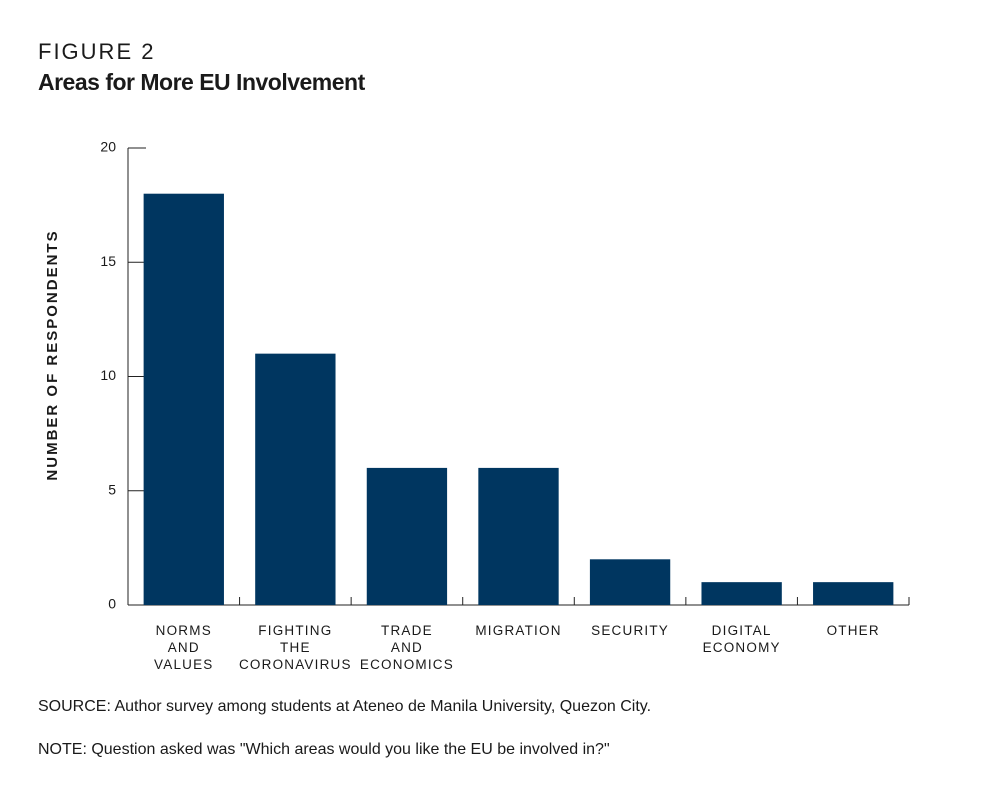 The height and width of the screenshot is (789, 1000). I want to click on chart-title: Areas for More EU Involvement, so click(202, 82).